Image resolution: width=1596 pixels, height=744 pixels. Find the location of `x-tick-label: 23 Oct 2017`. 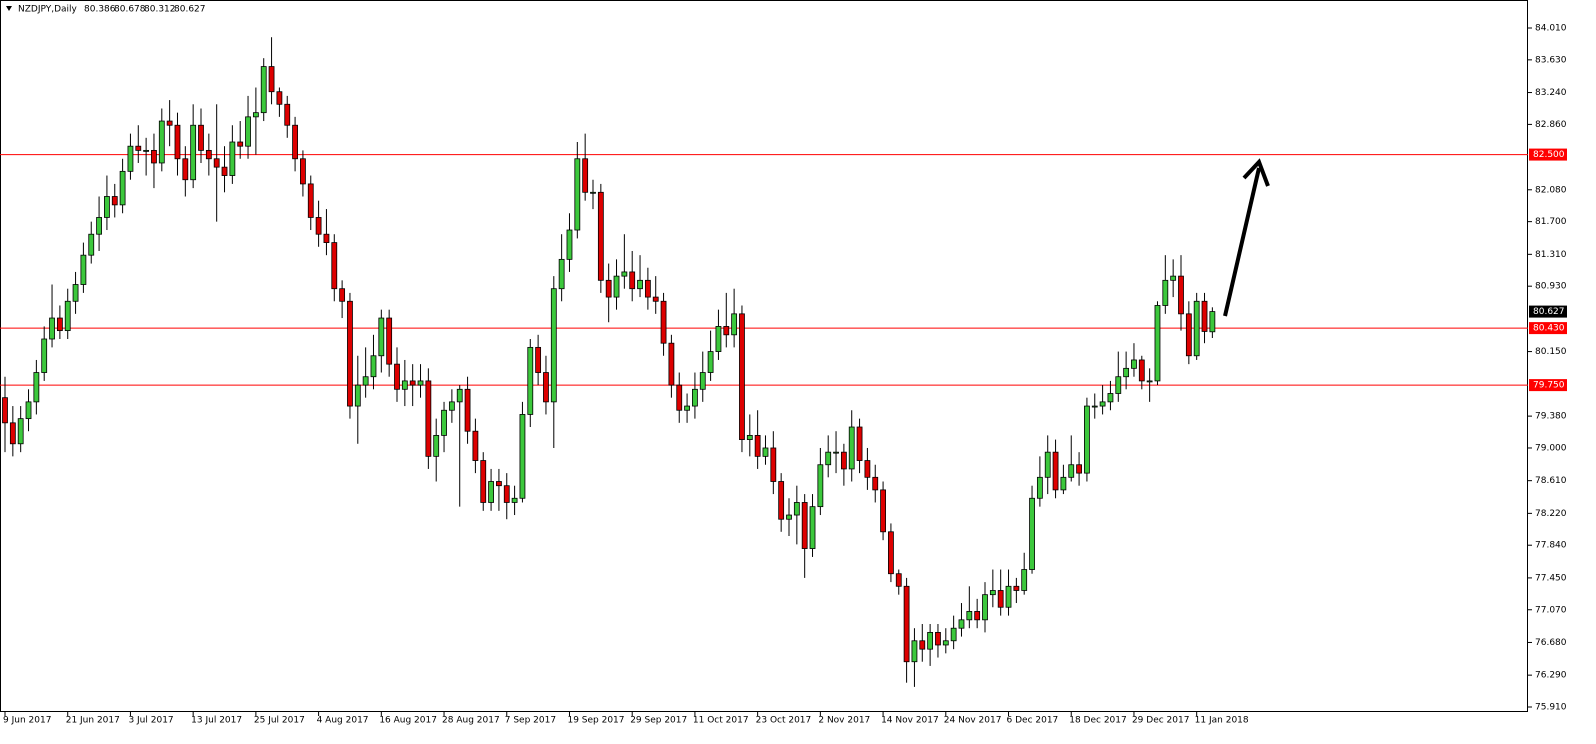

x-tick-label: 23 Oct 2017 is located at coordinates (784, 721).